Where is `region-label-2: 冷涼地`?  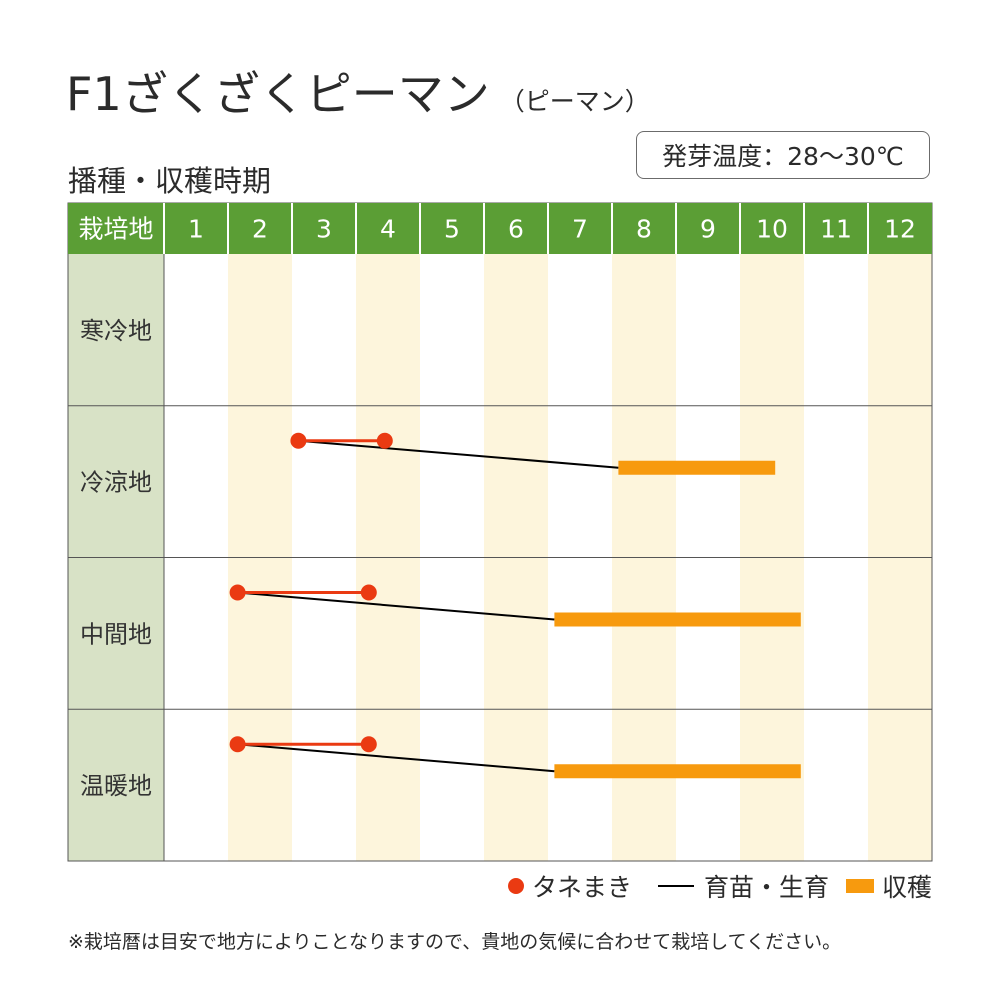
region-label-2: 冷涼地 is located at coordinates (116, 483).